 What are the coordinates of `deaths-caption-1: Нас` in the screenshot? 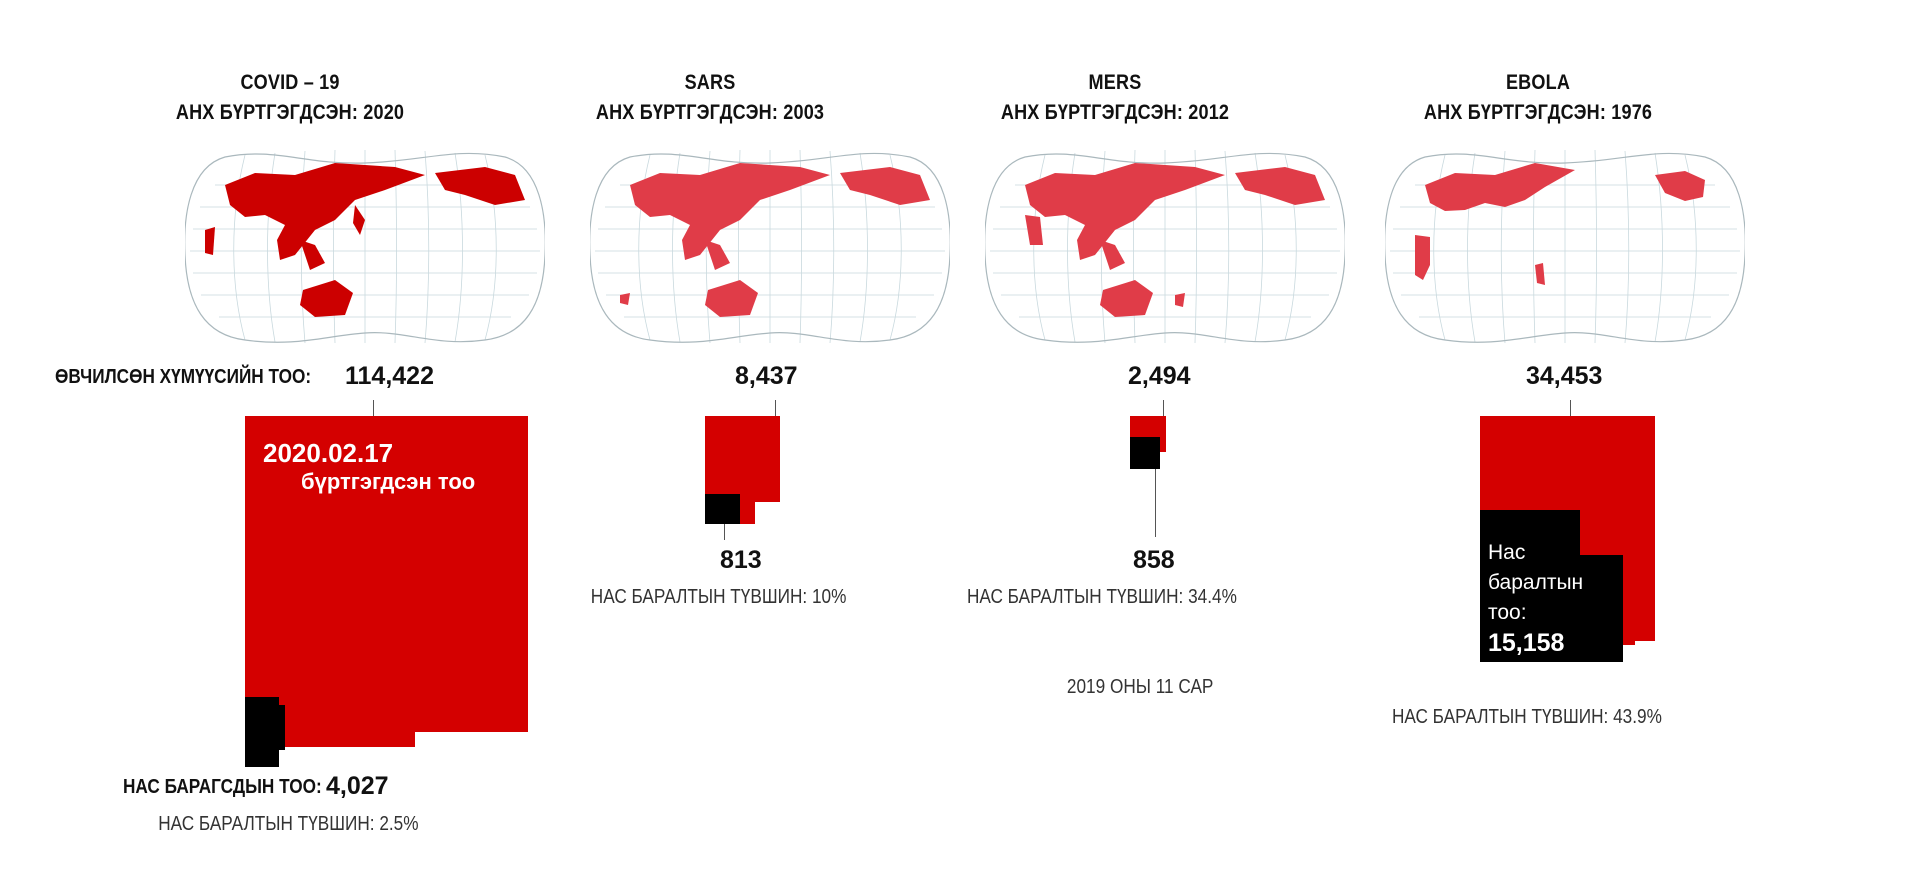 It's located at (1507, 552).